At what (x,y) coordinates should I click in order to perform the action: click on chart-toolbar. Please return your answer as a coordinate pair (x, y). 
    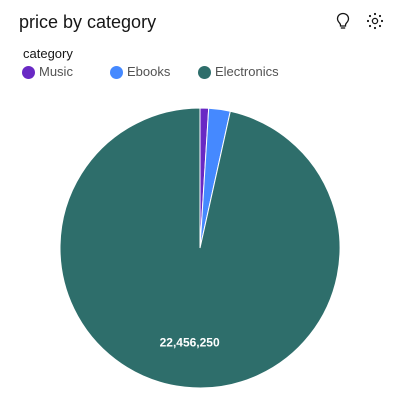
    Looking at the image, I should click on (359, 21).